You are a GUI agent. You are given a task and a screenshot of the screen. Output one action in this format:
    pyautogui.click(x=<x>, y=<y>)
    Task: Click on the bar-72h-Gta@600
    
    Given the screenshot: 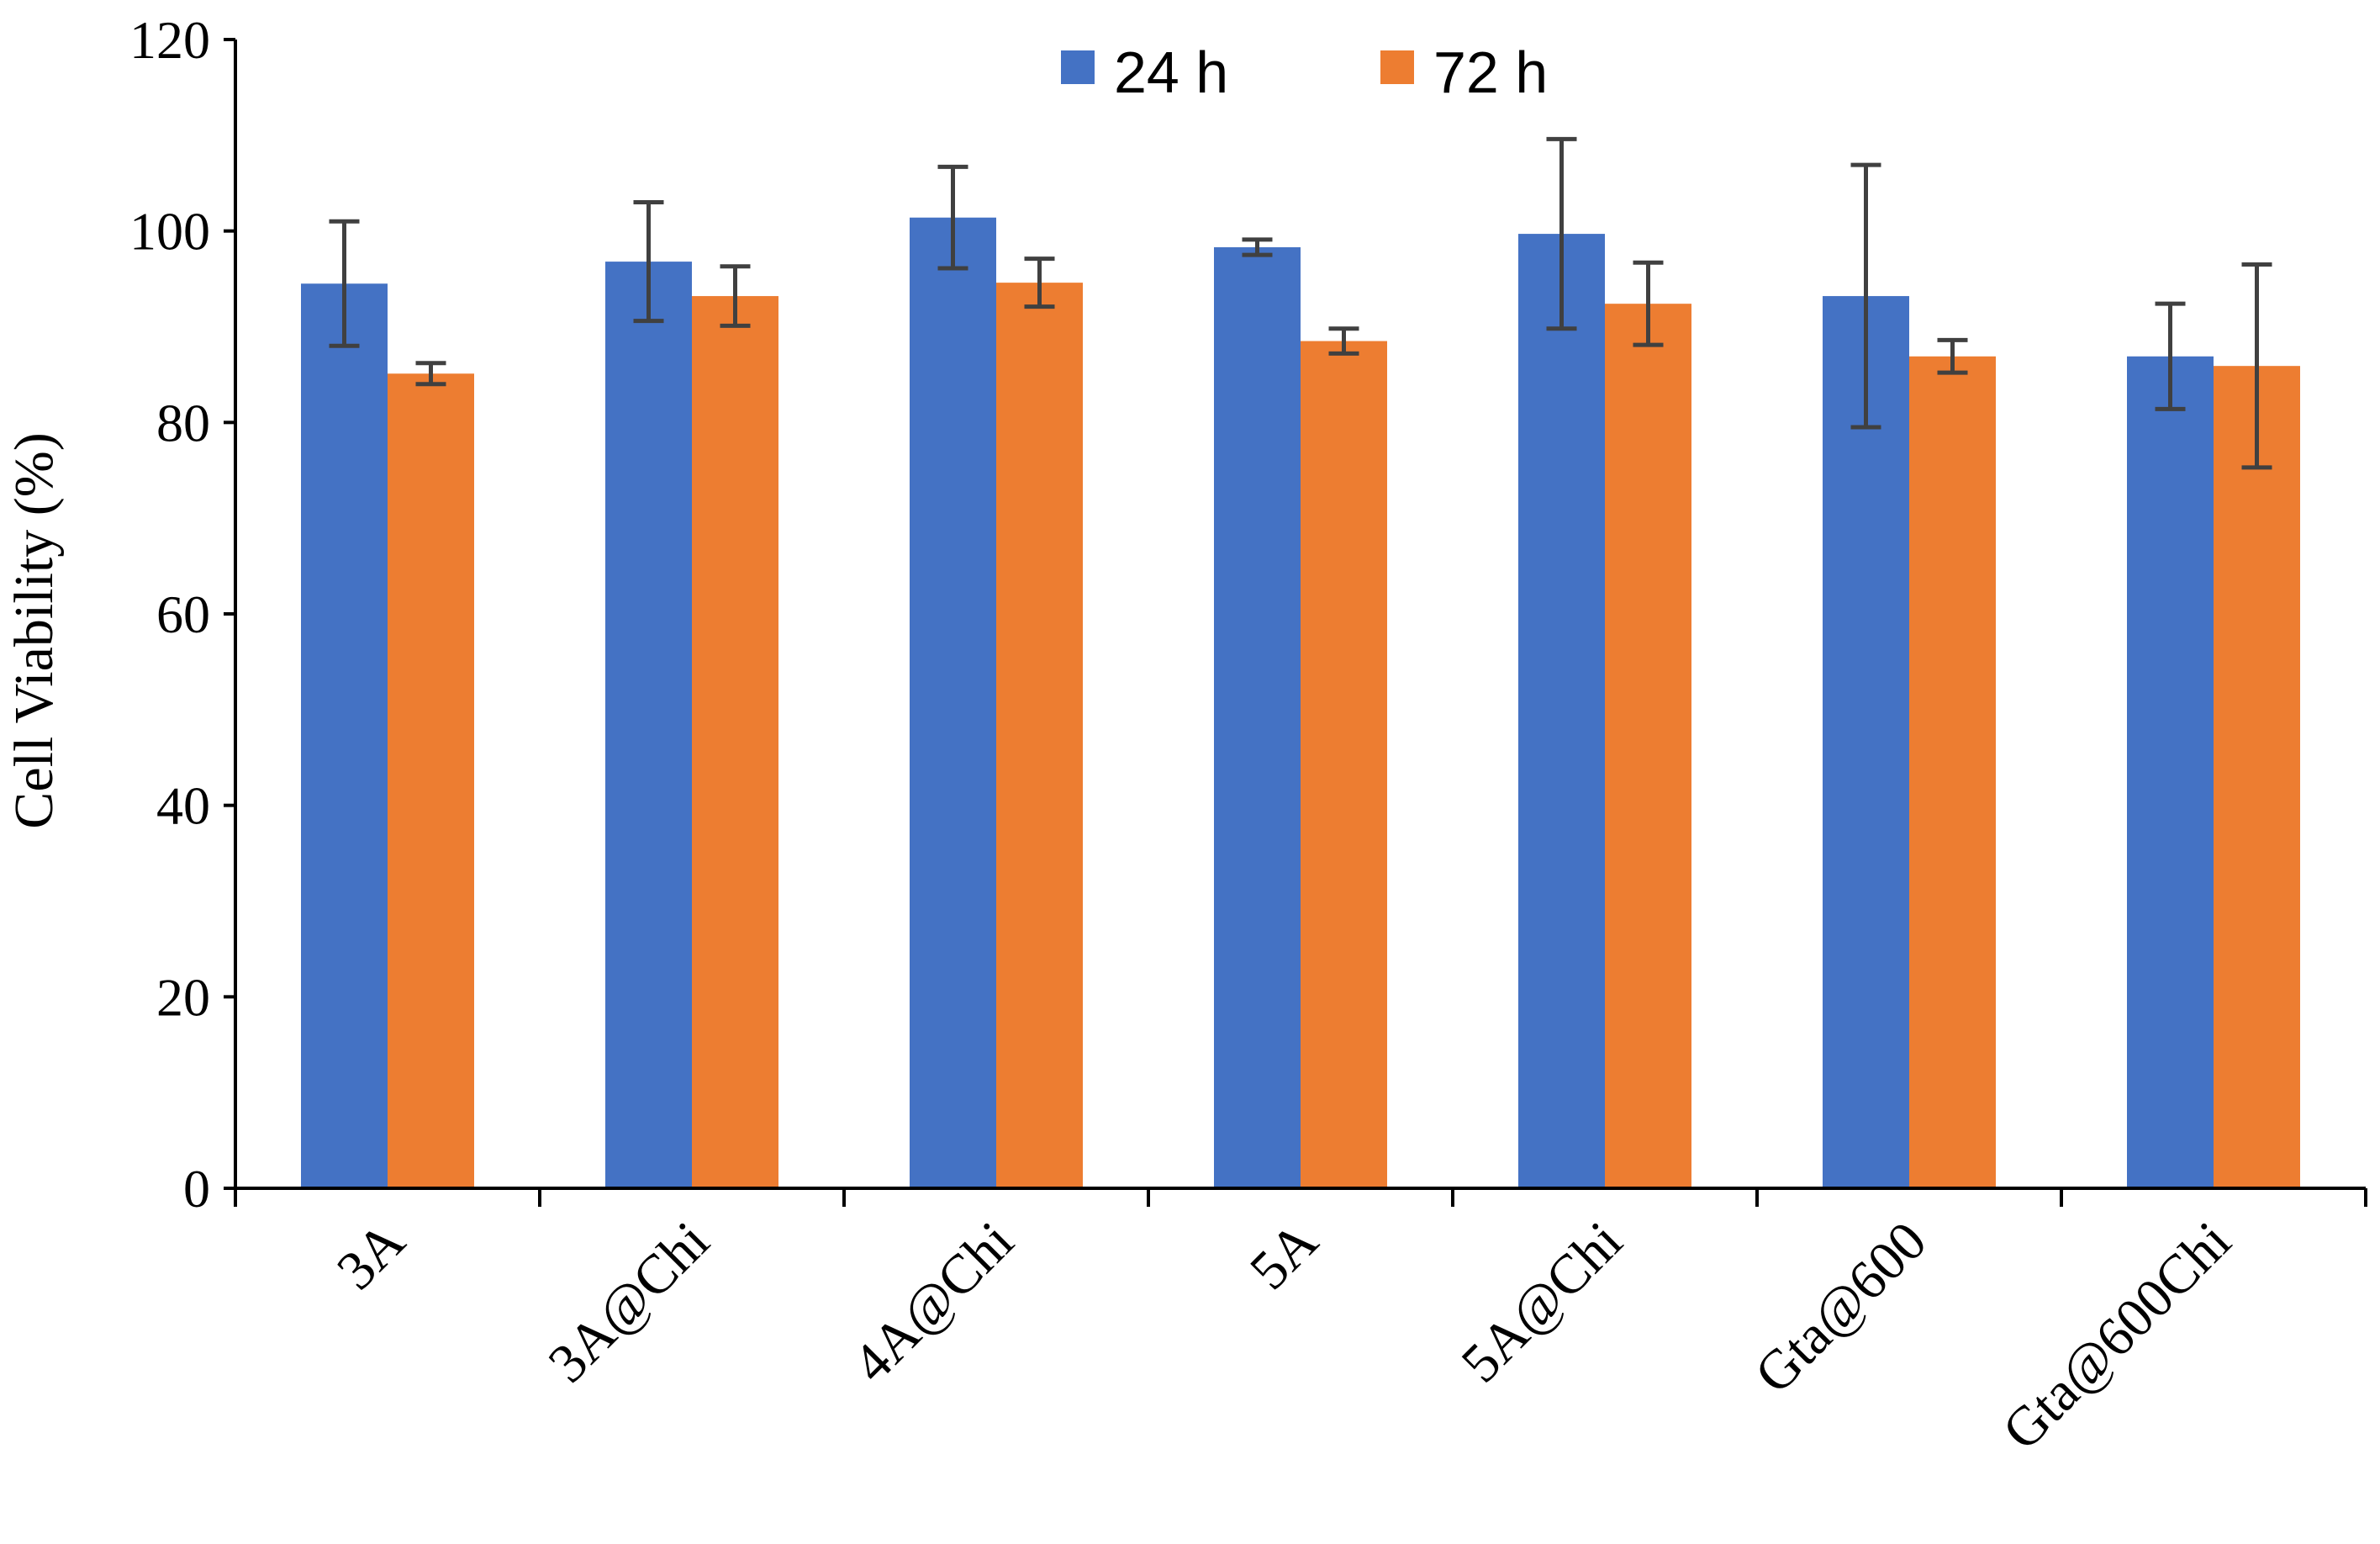 What is the action you would take?
    pyautogui.click(x=1952, y=772)
    